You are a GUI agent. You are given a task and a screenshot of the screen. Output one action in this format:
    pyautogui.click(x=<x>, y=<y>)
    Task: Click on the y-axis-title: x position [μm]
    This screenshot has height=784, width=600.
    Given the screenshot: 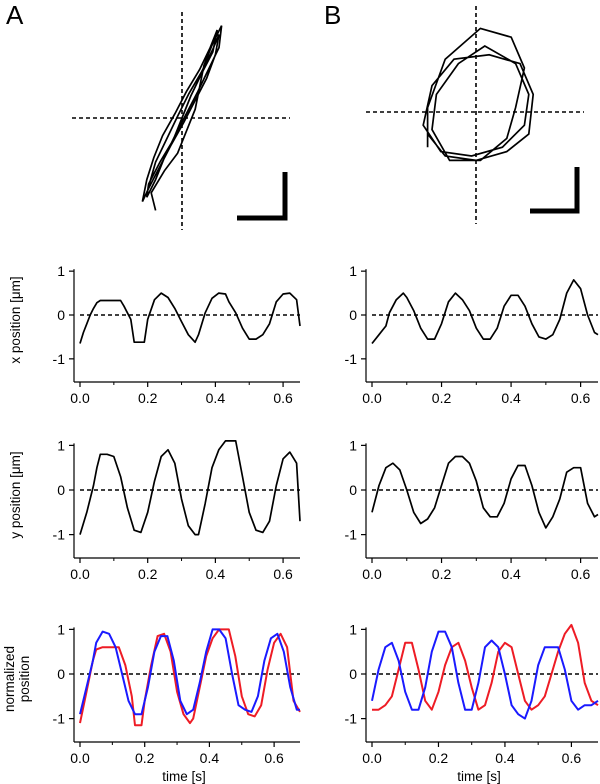 What is the action you would take?
    pyautogui.click(x=15, y=319)
    